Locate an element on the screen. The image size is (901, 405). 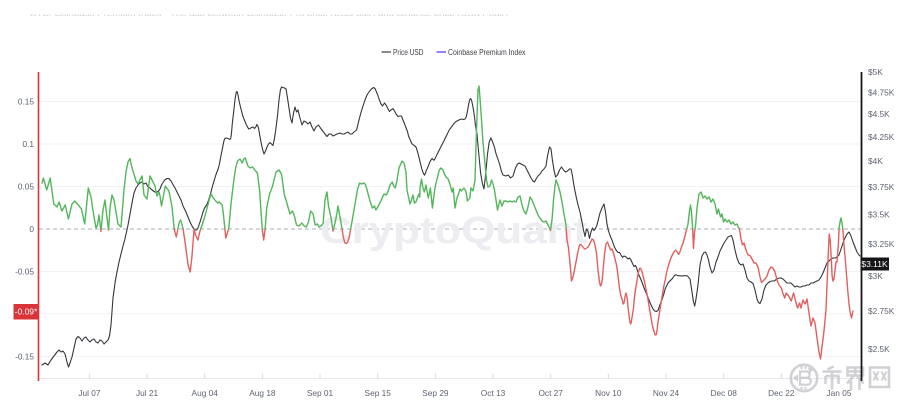
svg-text: $3.5K is located at coordinates (879, 215).